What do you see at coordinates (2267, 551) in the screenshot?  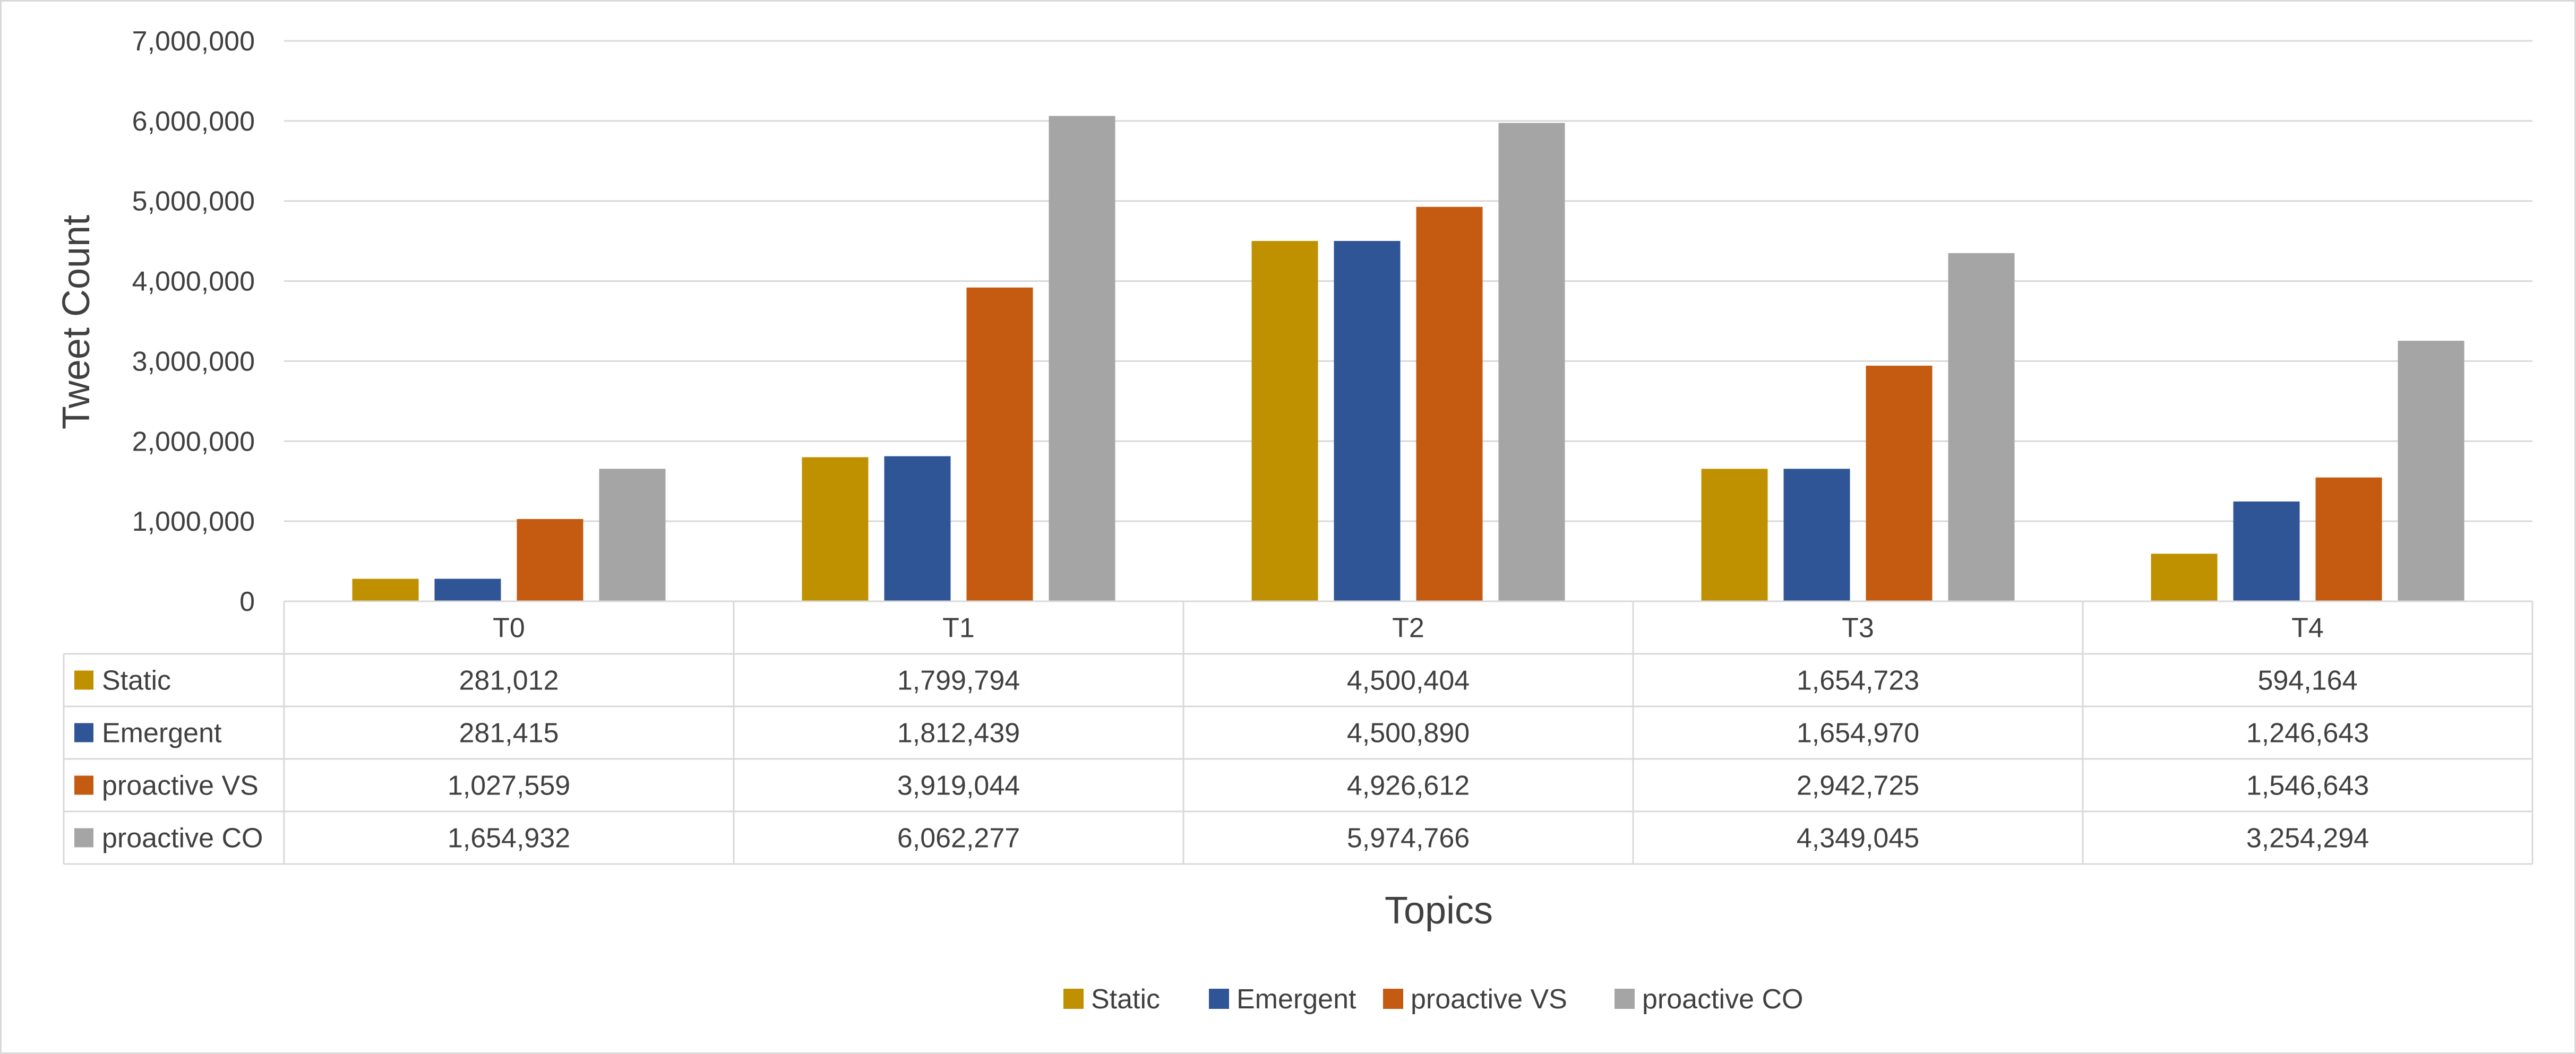 I see `bar-emergent-t4` at bounding box center [2267, 551].